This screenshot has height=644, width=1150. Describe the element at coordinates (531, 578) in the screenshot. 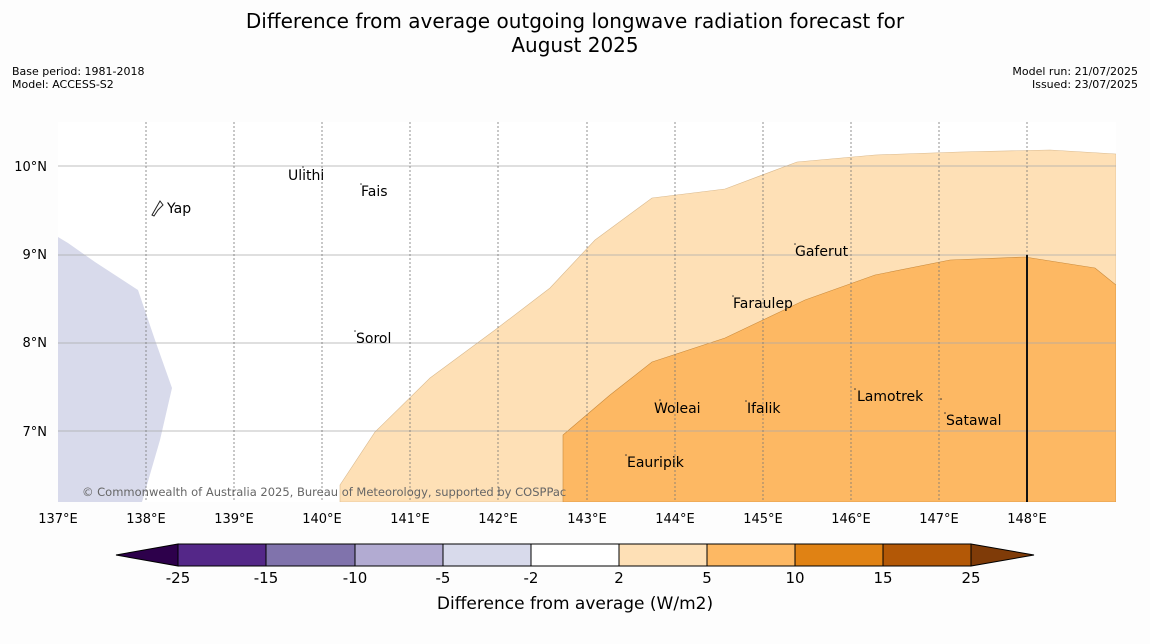

I see `colorbar-tick-5: -2` at that location.